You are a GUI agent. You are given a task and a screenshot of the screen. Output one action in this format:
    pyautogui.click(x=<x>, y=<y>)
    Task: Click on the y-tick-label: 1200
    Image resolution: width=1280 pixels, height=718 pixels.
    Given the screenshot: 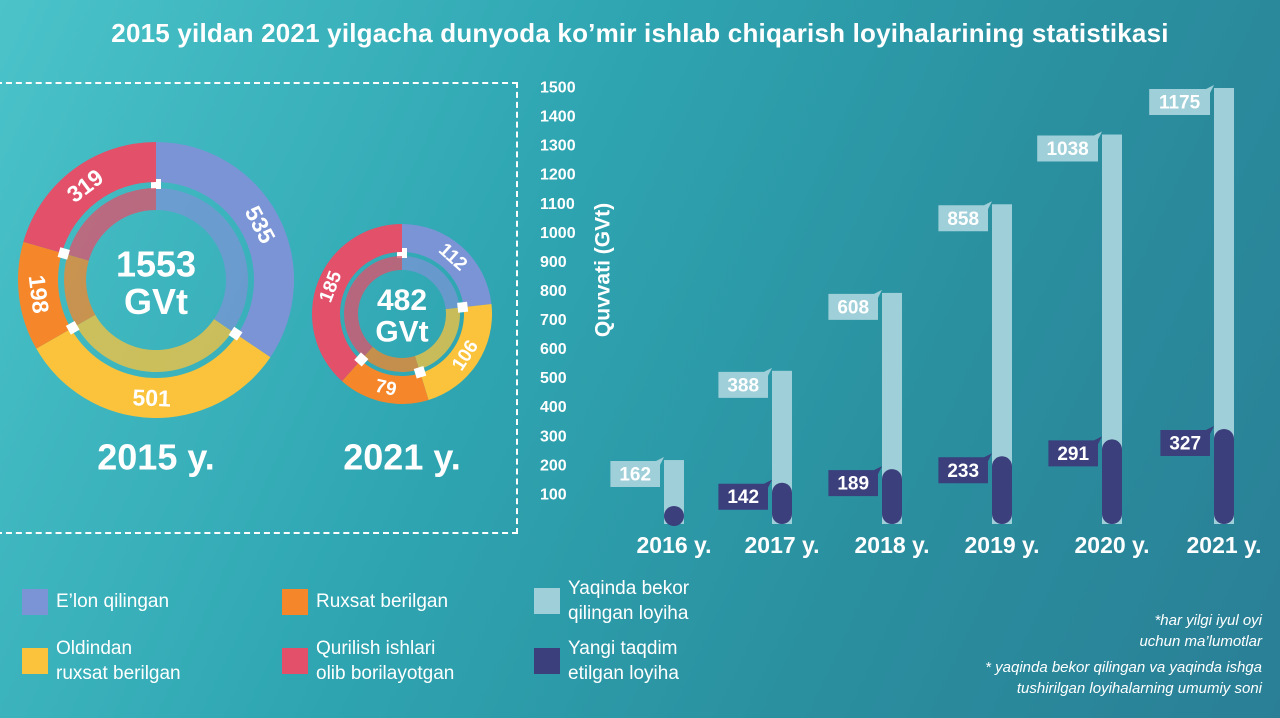 What is the action you would take?
    pyautogui.click(x=558, y=175)
    